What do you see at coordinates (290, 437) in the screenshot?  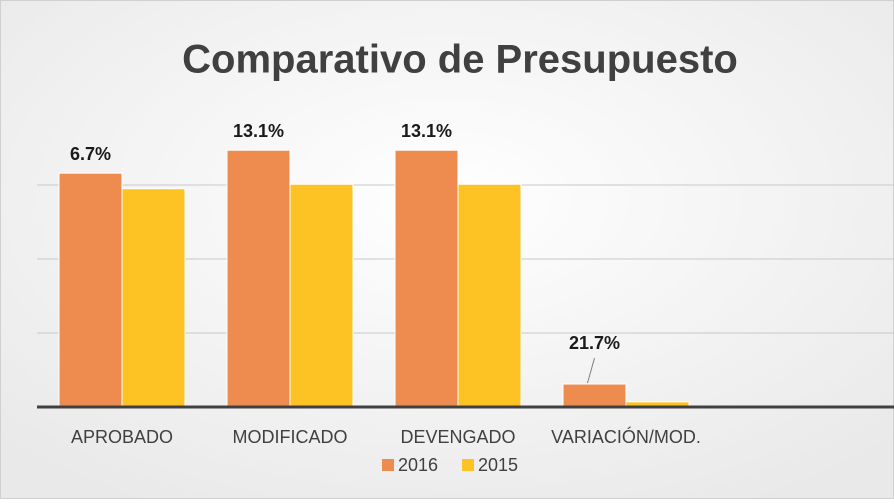 I see `x-tick-label: MODIFICADO` at bounding box center [290, 437].